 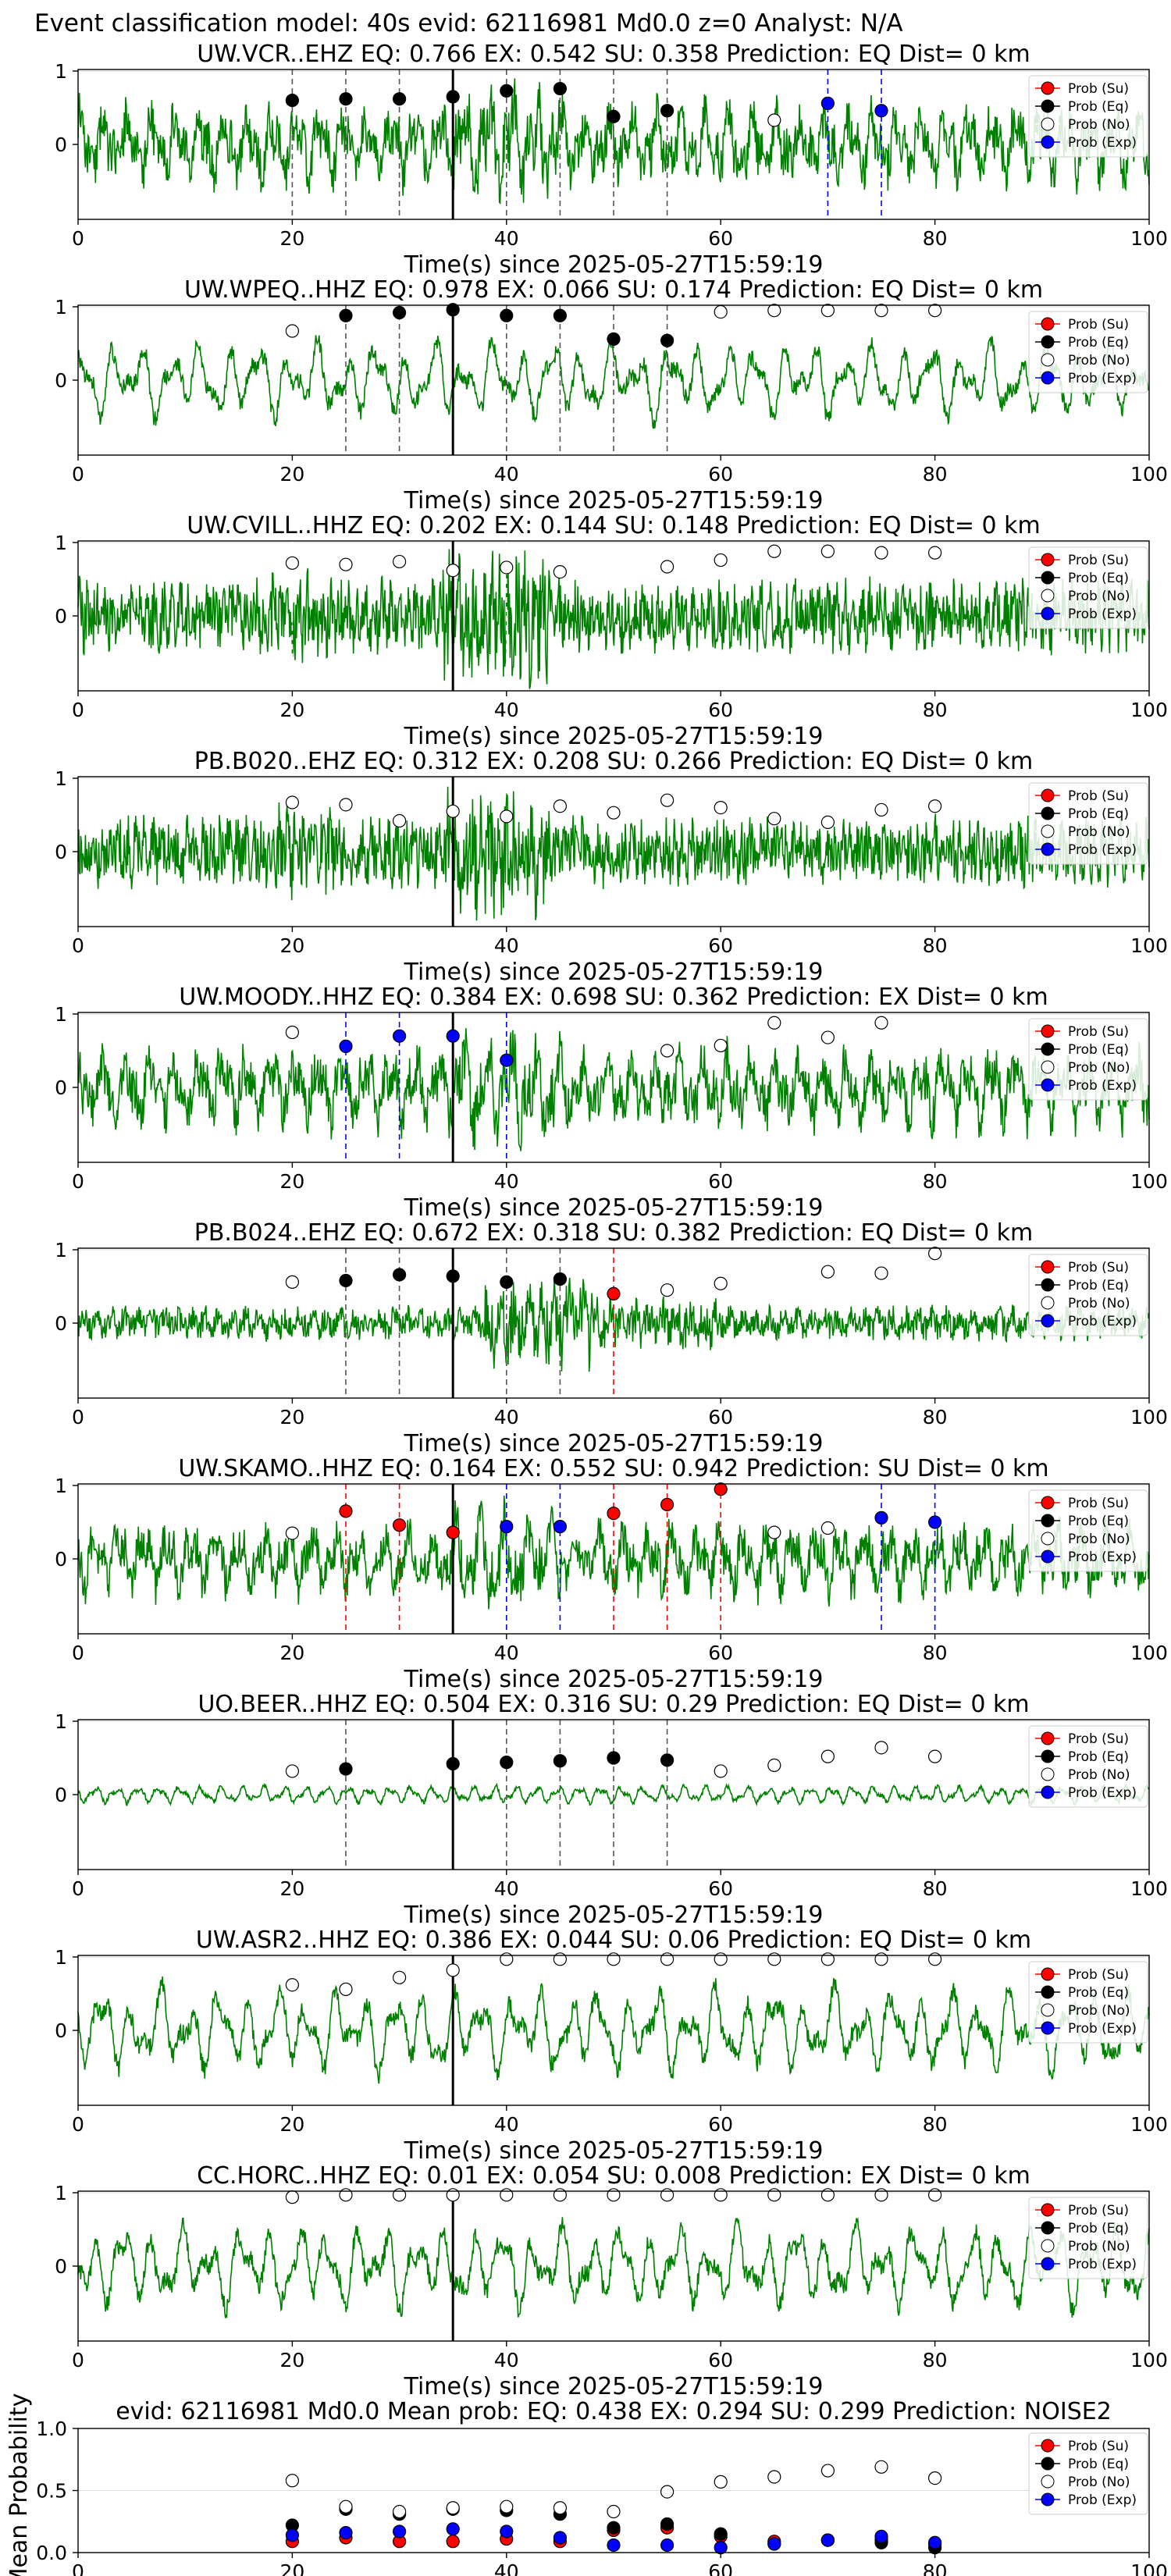 I want to click on mean-point-su, so click(x=453, y=2542).